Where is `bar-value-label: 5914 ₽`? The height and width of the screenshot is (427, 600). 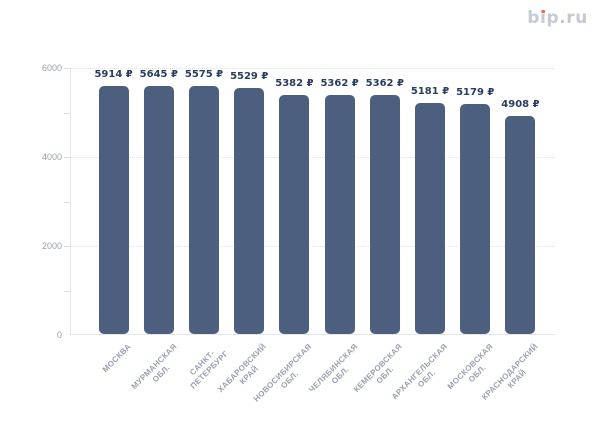
bar-value-label: 5914 ₽ is located at coordinates (113, 74).